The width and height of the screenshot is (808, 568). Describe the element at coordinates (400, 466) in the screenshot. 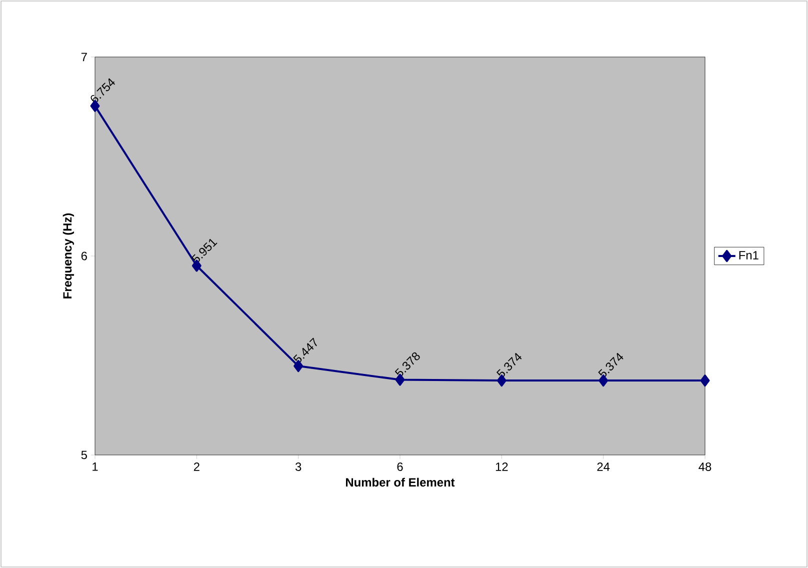

I see `x-tick-label: 6` at that location.